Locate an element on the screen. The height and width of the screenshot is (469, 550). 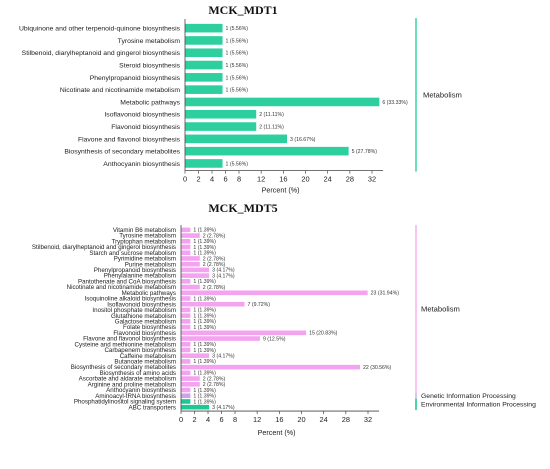
category-label: Tyrosine metabolism is located at coordinates (147, 236).